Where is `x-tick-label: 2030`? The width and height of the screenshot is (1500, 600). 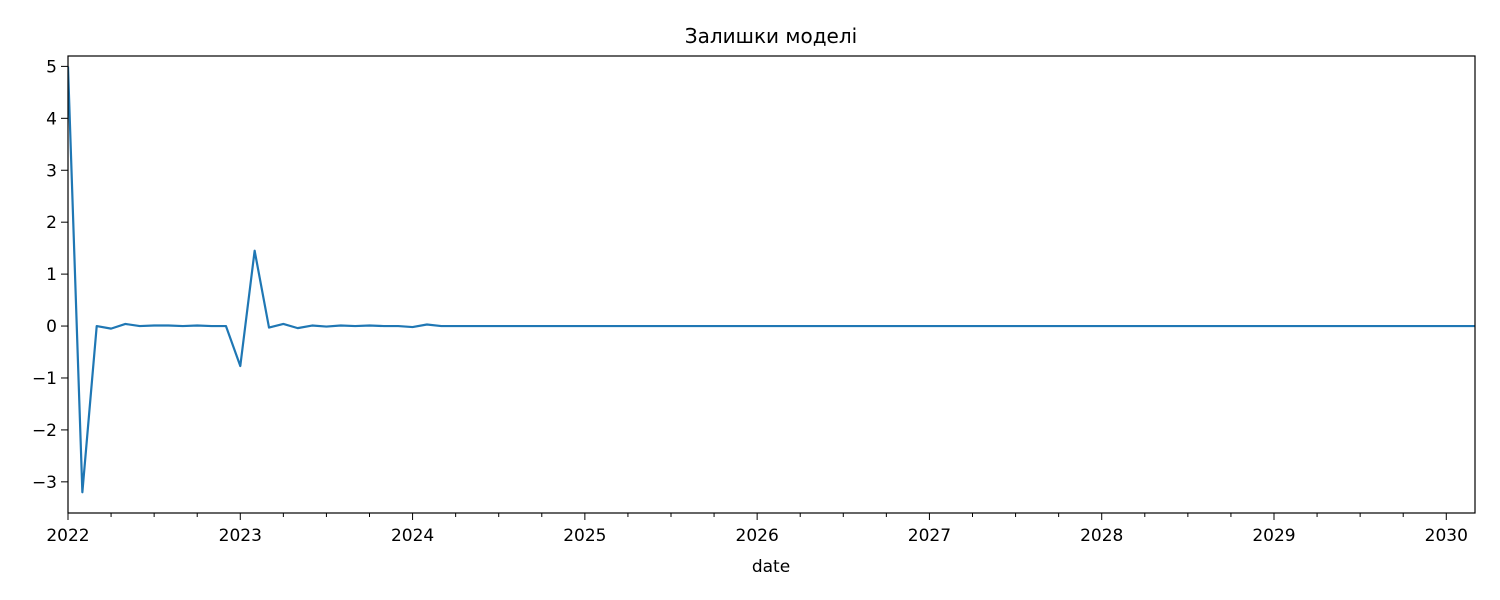
x-tick-label: 2030 is located at coordinates (1446, 536).